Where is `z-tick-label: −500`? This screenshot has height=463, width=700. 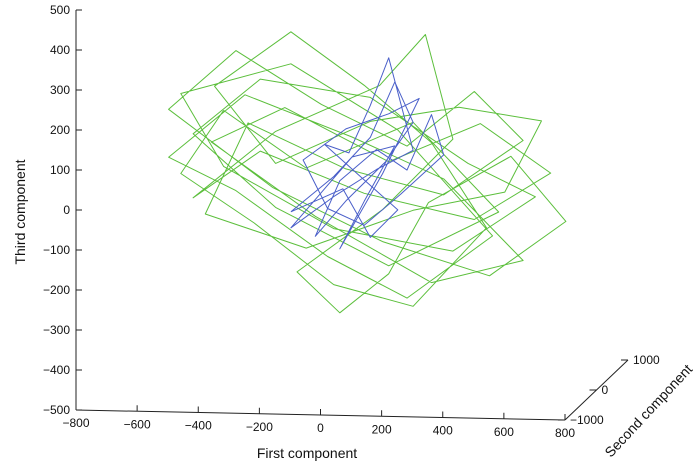
z-tick-label: −500 is located at coordinates (56, 410).